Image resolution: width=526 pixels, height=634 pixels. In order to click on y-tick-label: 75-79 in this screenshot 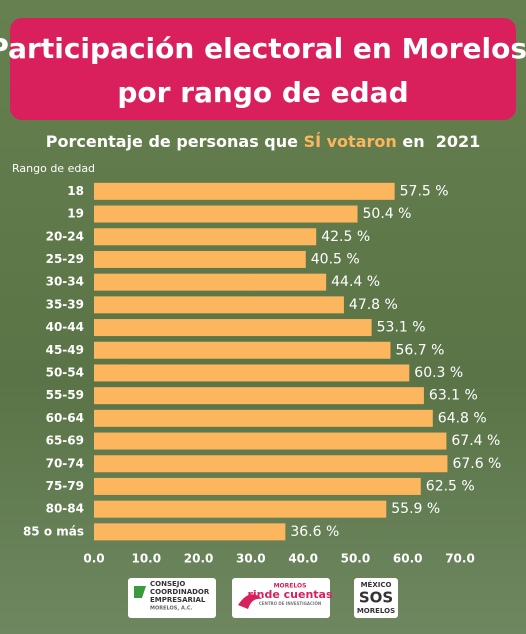, I will do `click(65, 486)`.